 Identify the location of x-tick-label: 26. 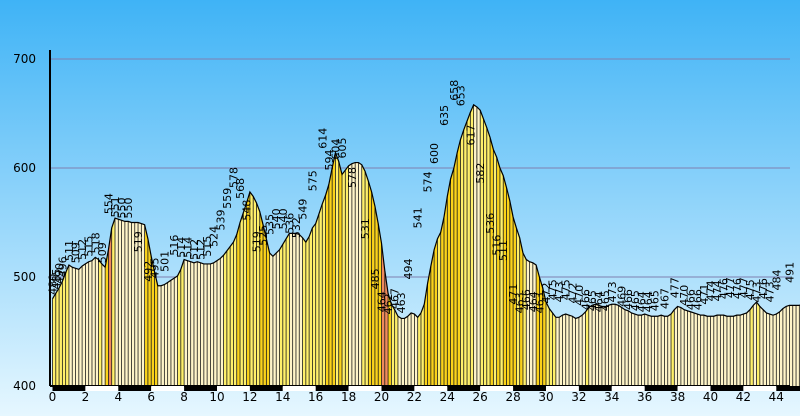
(480, 397).